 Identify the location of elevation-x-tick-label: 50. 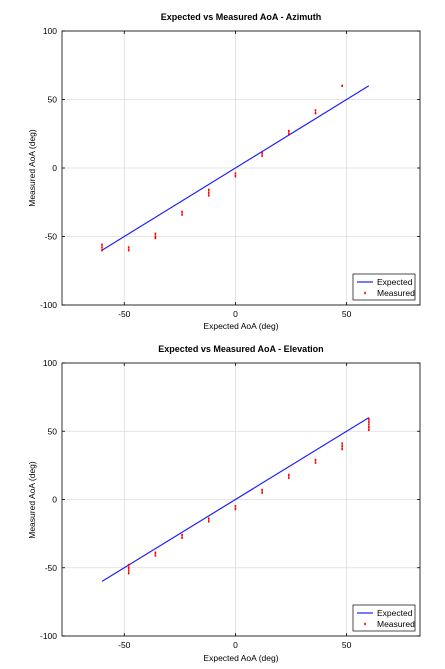
(347, 645).